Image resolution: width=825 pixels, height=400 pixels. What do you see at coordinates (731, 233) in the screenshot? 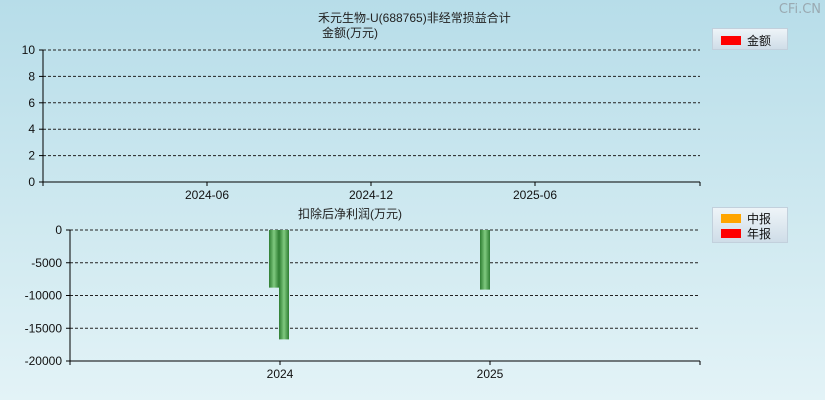
I see `legend-swatch-annual` at bounding box center [731, 233].